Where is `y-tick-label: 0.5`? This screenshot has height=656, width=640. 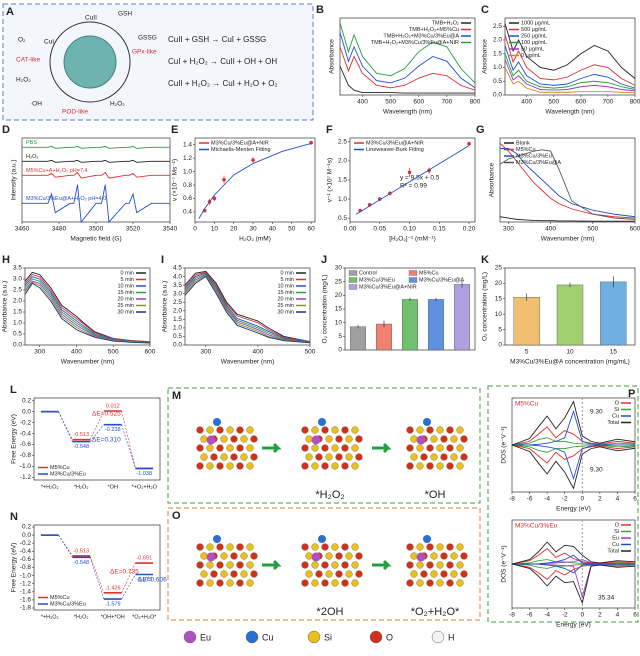 y-tick-label: 0.5 is located at coordinates (177, 336).